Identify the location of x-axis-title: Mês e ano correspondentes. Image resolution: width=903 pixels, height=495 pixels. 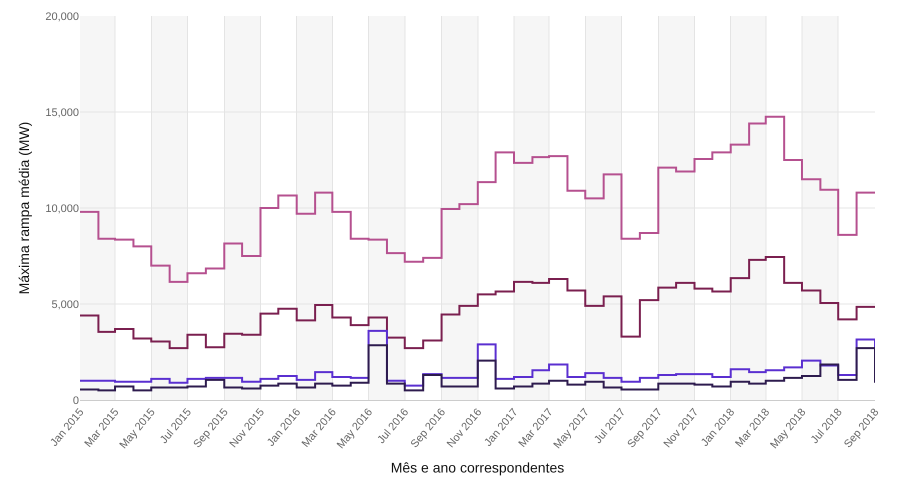
(477, 467).